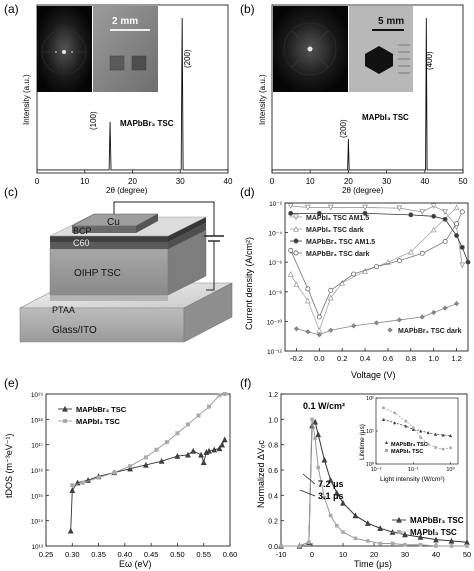 This screenshot has width=474, height=571. What do you see at coordinates (343, 128) in the screenshot?
I see `peak-label-b-200: (200)` at bounding box center [343, 128].